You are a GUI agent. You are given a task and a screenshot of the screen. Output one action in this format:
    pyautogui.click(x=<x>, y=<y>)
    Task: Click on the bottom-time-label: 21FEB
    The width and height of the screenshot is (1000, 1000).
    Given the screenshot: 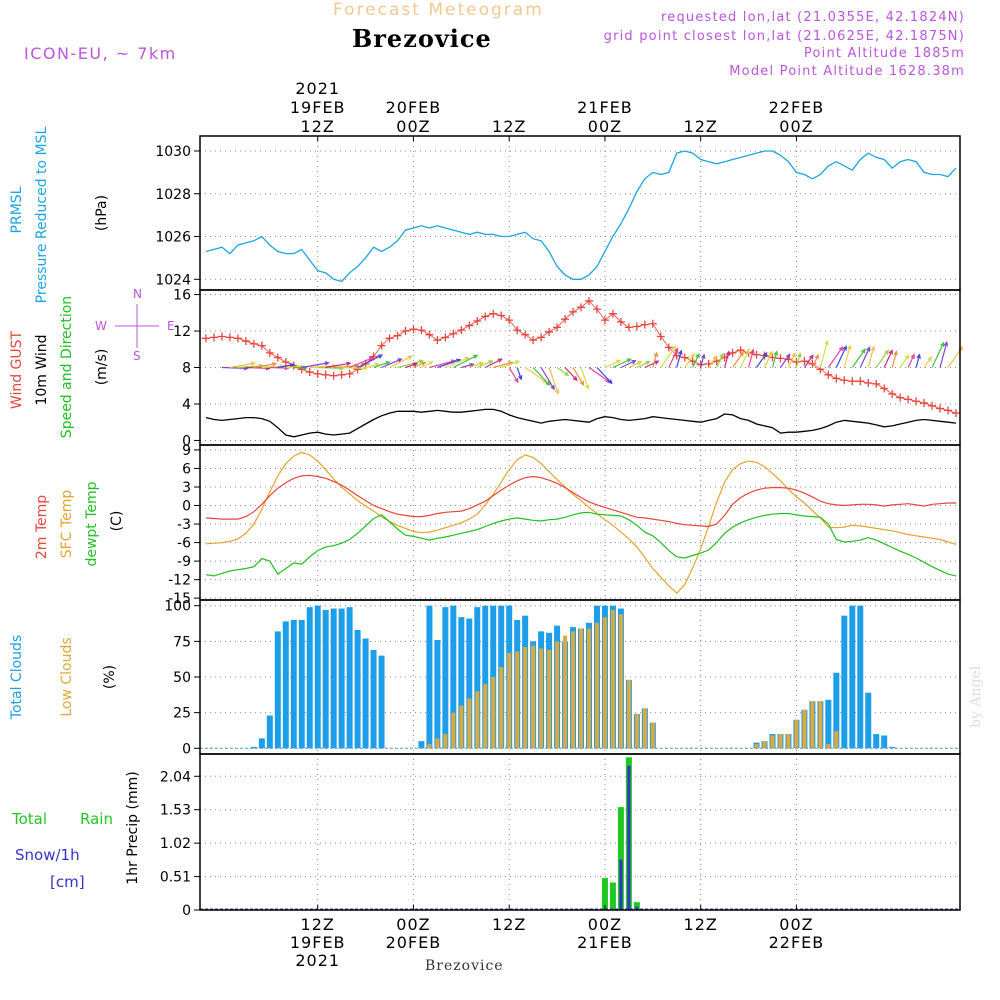 What is the action you would take?
    pyautogui.click(x=605, y=942)
    